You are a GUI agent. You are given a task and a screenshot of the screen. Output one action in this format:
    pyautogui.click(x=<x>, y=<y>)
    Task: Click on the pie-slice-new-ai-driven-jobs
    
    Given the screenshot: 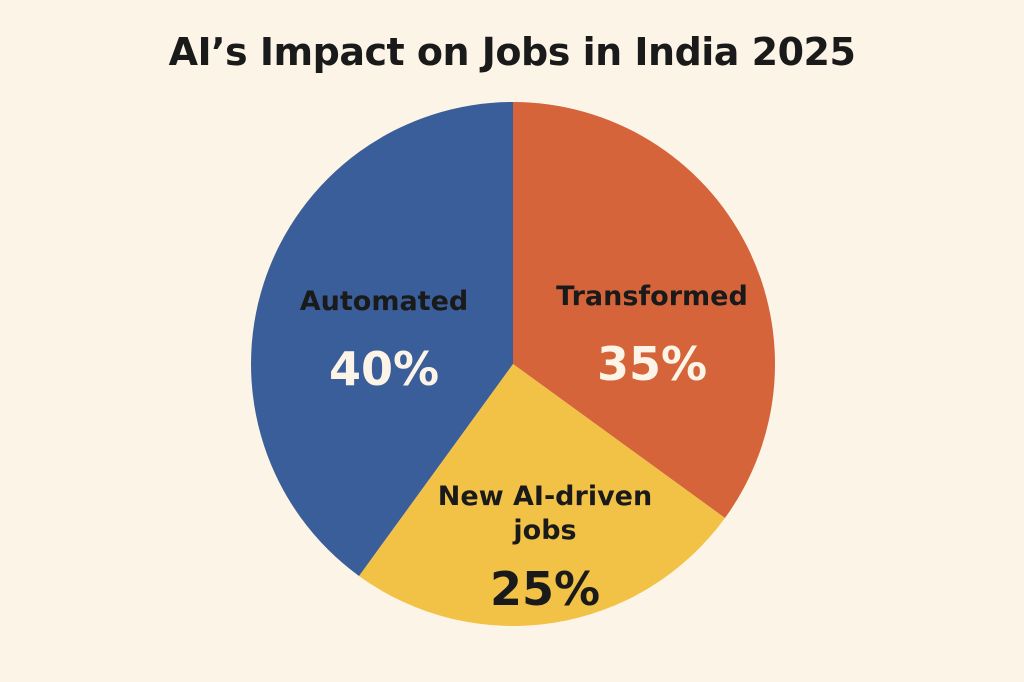 What is the action you would take?
    pyautogui.click(x=542, y=495)
    